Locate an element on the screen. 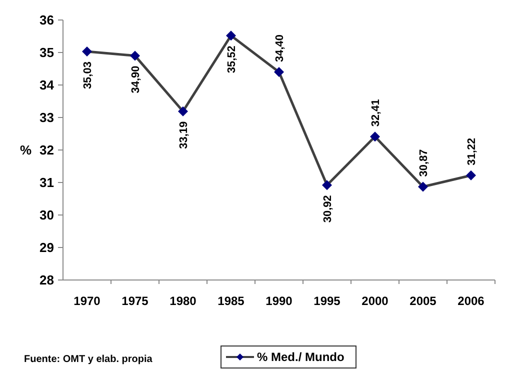 The image size is (507, 382). y-tick-label: 34 is located at coordinates (47, 85).